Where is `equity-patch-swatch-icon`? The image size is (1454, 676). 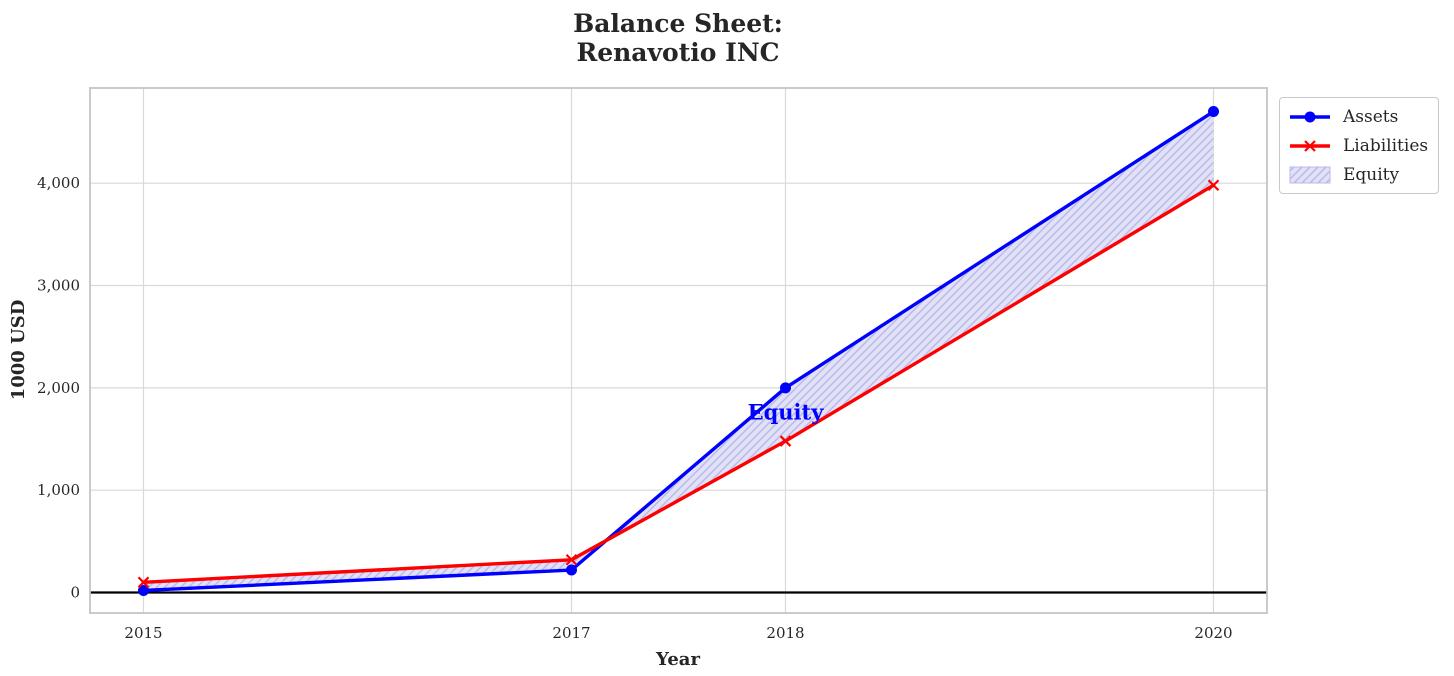
equity-patch-swatch-icon is located at coordinates (1310, 174).